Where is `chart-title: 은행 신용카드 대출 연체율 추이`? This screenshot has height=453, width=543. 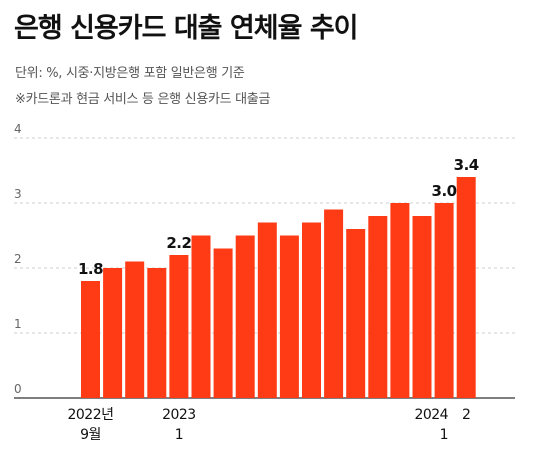 chart-title: 은행 신용카드 대출 연체율 추이 is located at coordinates (186, 28).